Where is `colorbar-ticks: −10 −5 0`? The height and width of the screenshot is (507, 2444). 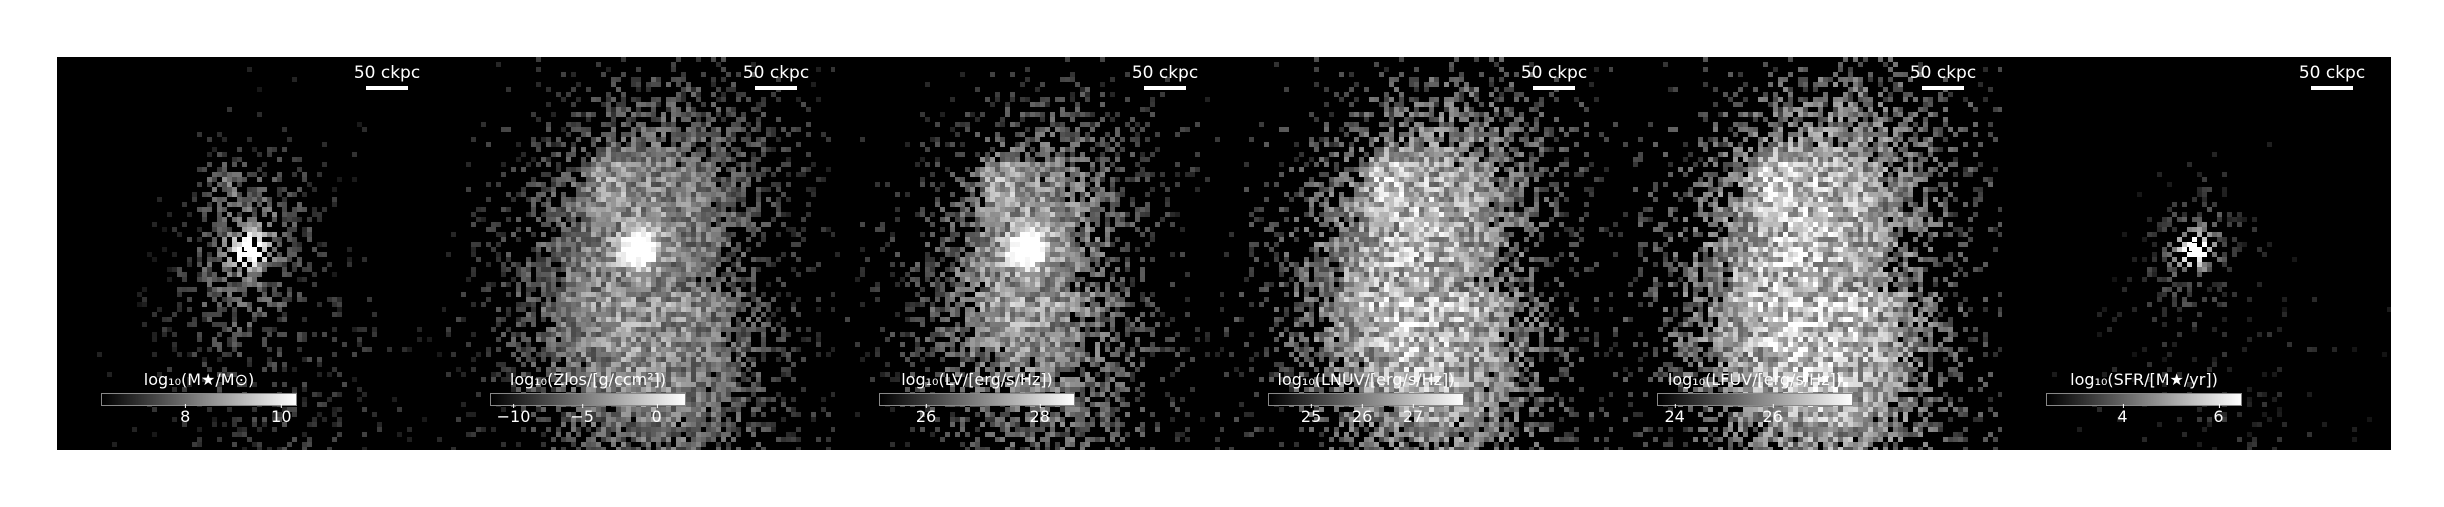
colorbar-ticks: −10 −5 0 is located at coordinates (588, 417).